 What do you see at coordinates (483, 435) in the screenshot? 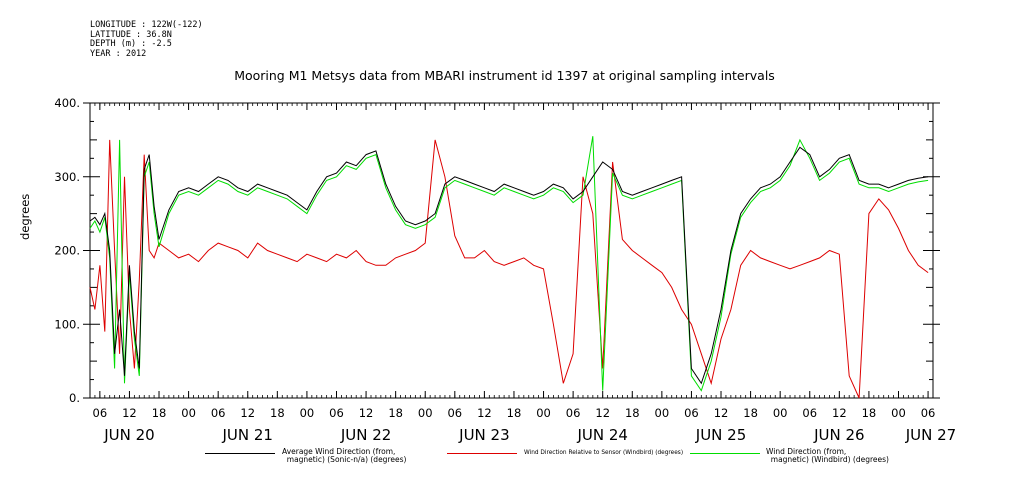
I see `x-day-label: JUN 23` at bounding box center [483, 435].